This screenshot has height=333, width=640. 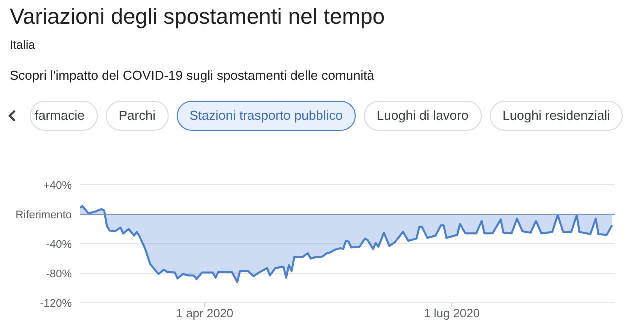 I want to click on text: Luoghi di lavoro, so click(x=423, y=116).